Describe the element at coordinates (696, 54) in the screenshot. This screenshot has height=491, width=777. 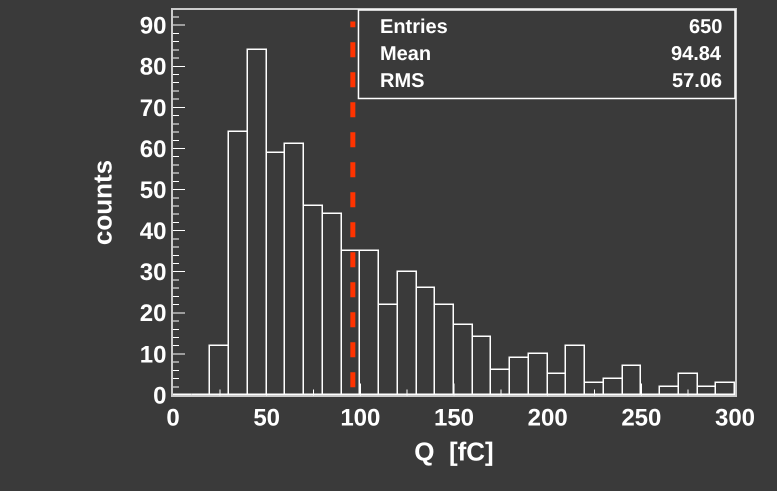
I see `annotation: 94.84` at that location.